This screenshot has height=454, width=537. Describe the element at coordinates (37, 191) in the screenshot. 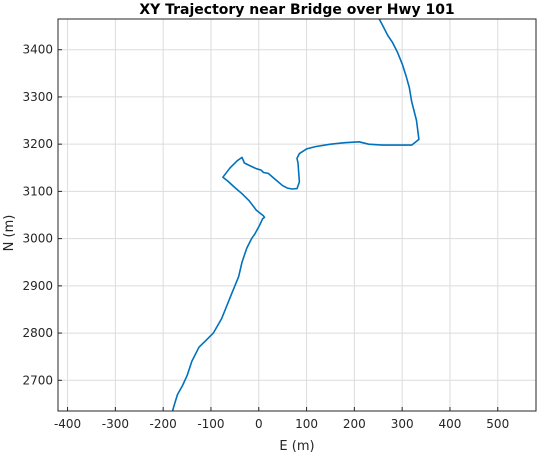

I see `y-tick-label: 3100` at that location.